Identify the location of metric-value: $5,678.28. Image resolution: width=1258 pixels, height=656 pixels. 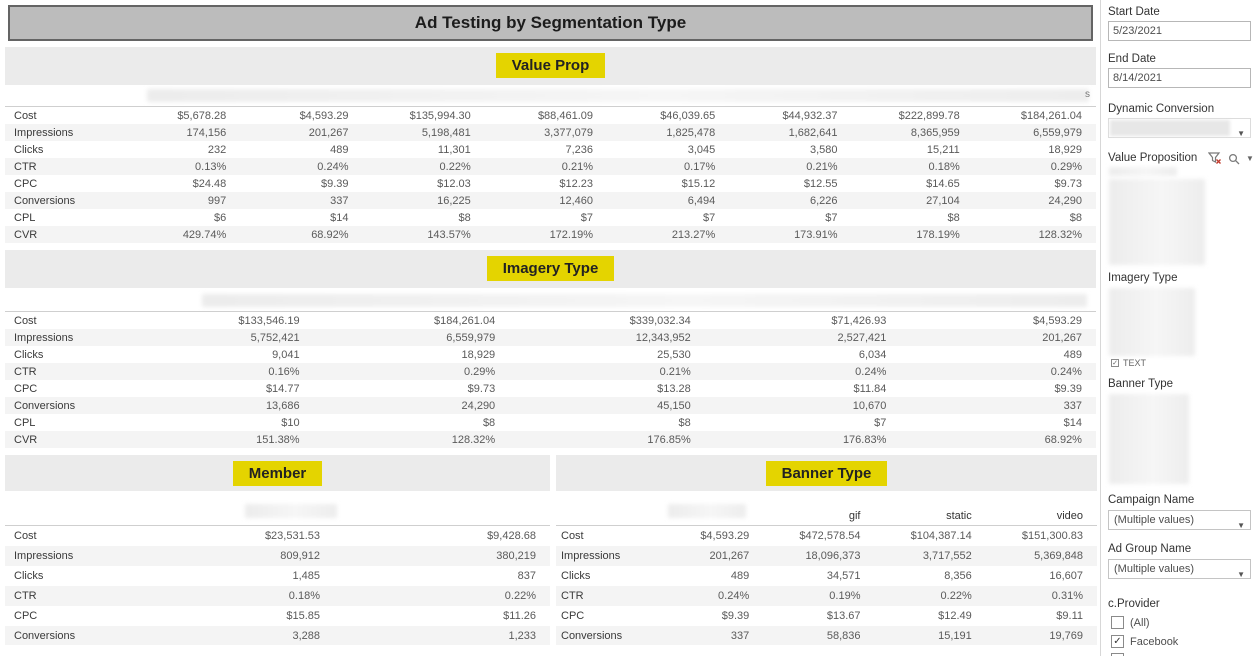
(202, 115).